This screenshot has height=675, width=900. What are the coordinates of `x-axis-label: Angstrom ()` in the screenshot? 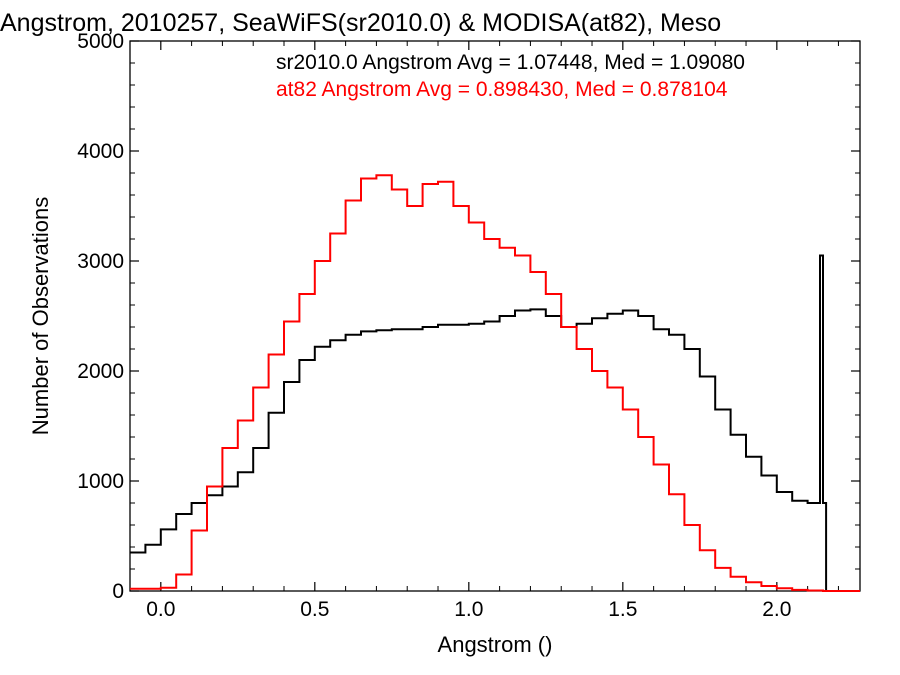 It's located at (495, 644).